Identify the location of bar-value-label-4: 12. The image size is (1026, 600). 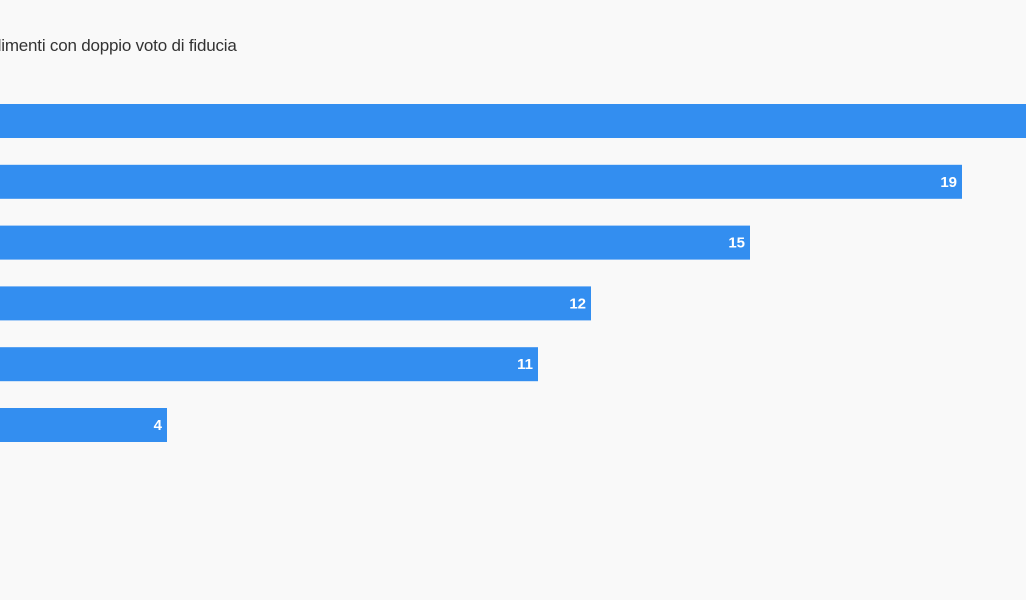
(577, 303).